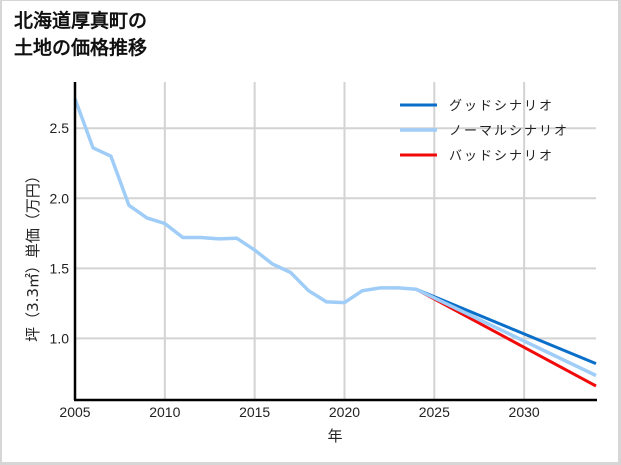  Describe the element at coordinates (344, 412) in the screenshot. I see `x-tick-label: 2020` at that location.